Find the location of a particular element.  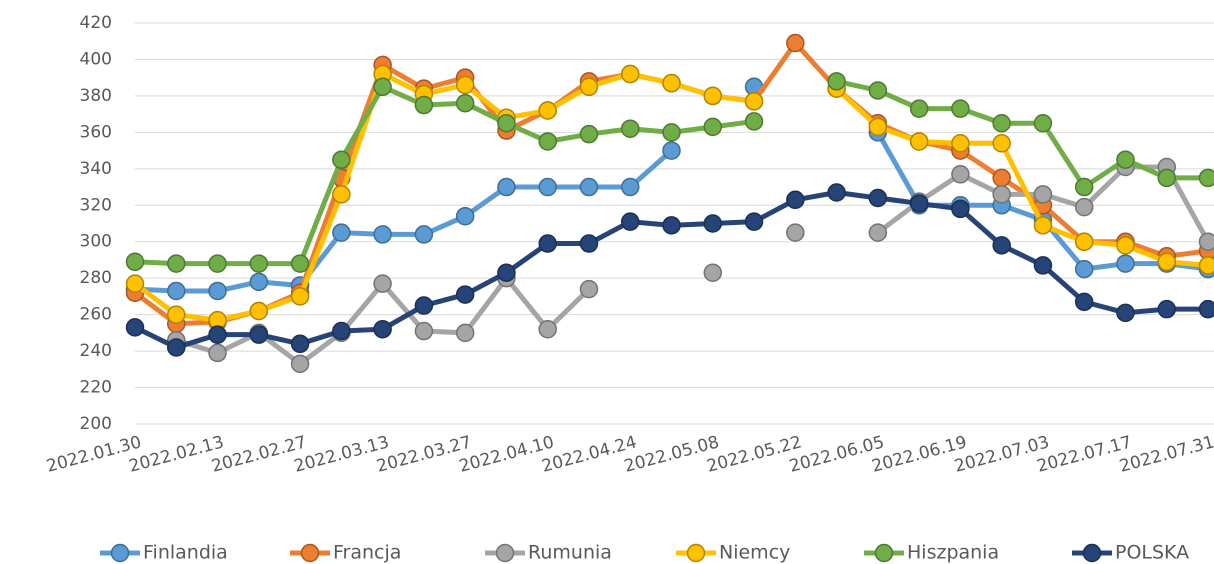

legend-item: Francja is located at coordinates (345, 553).